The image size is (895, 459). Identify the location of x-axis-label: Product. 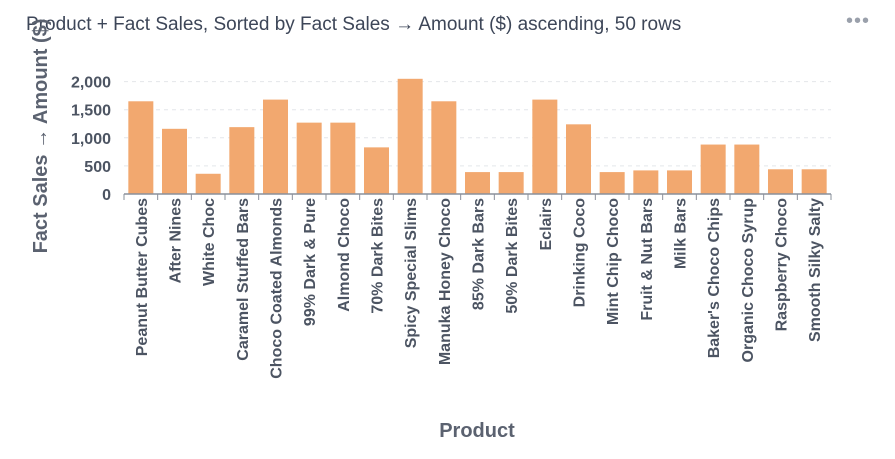
(477, 431).